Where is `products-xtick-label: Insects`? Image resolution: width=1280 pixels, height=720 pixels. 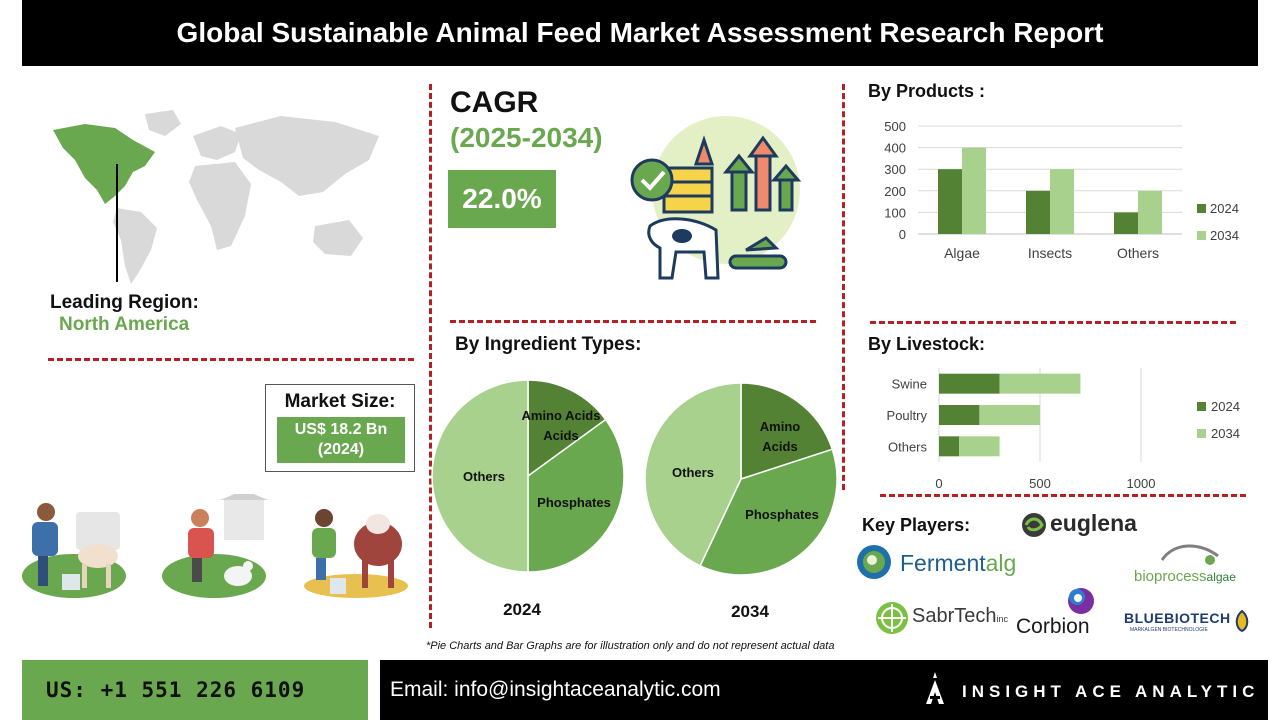 products-xtick-label: Insects is located at coordinates (1050, 253).